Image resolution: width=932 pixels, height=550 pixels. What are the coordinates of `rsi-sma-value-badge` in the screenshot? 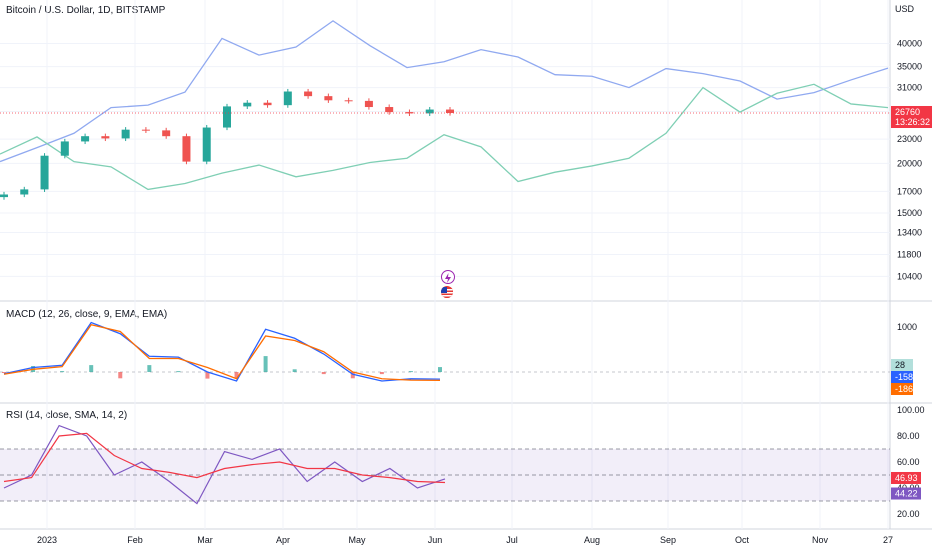 It's located at (906, 493).